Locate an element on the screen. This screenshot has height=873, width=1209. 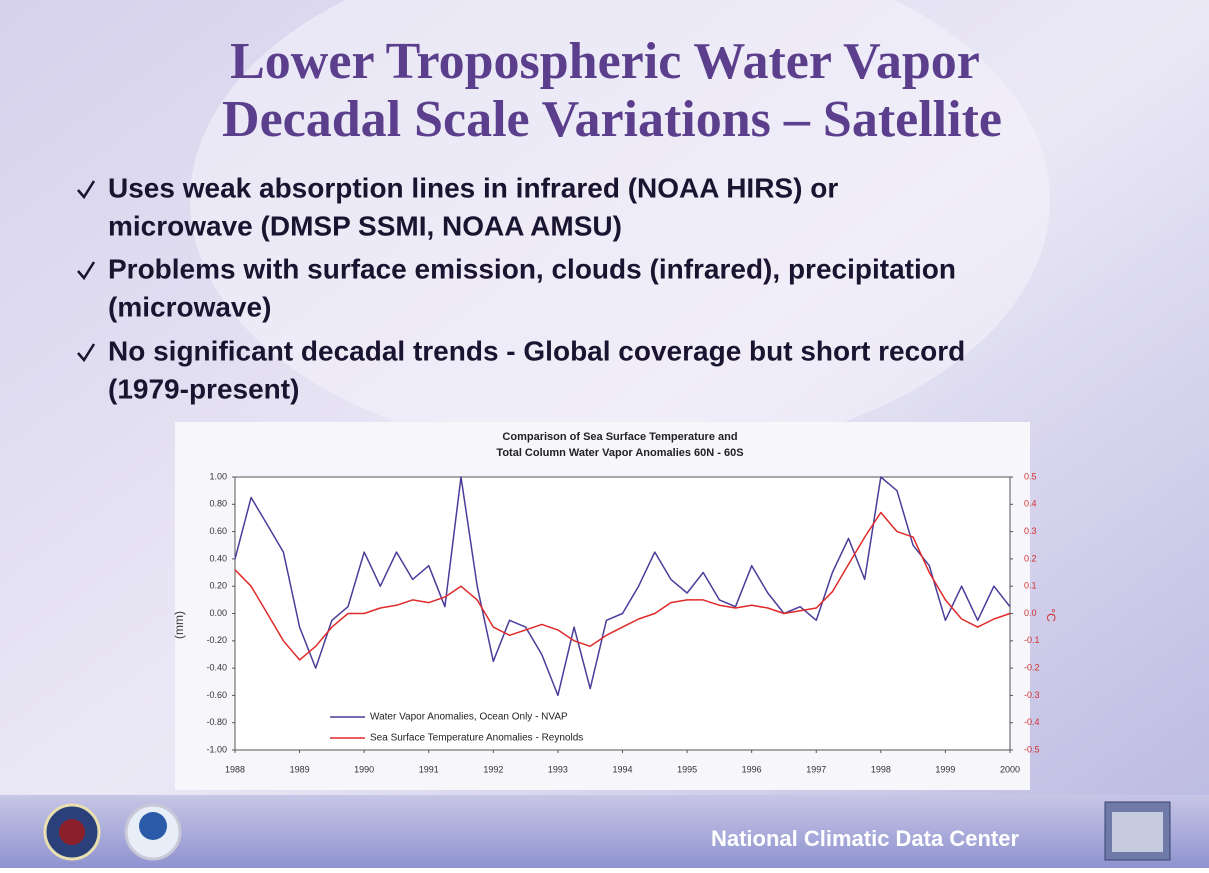
slide-title: Lower Tropospheric Water Vapor is located at coordinates (605, 61).